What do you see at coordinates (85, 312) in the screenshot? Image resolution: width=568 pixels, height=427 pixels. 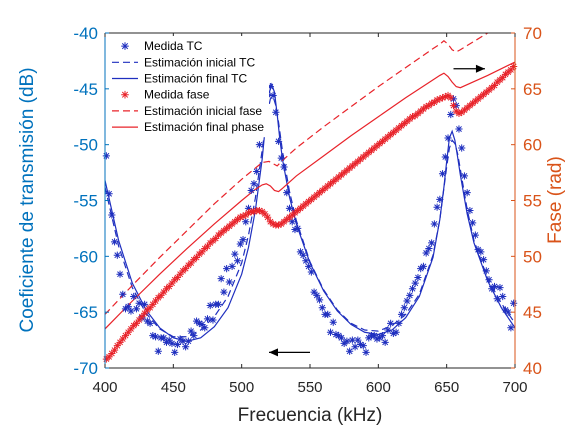 I see `y-left-tick-label: -65` at bounding box center [85, 312].